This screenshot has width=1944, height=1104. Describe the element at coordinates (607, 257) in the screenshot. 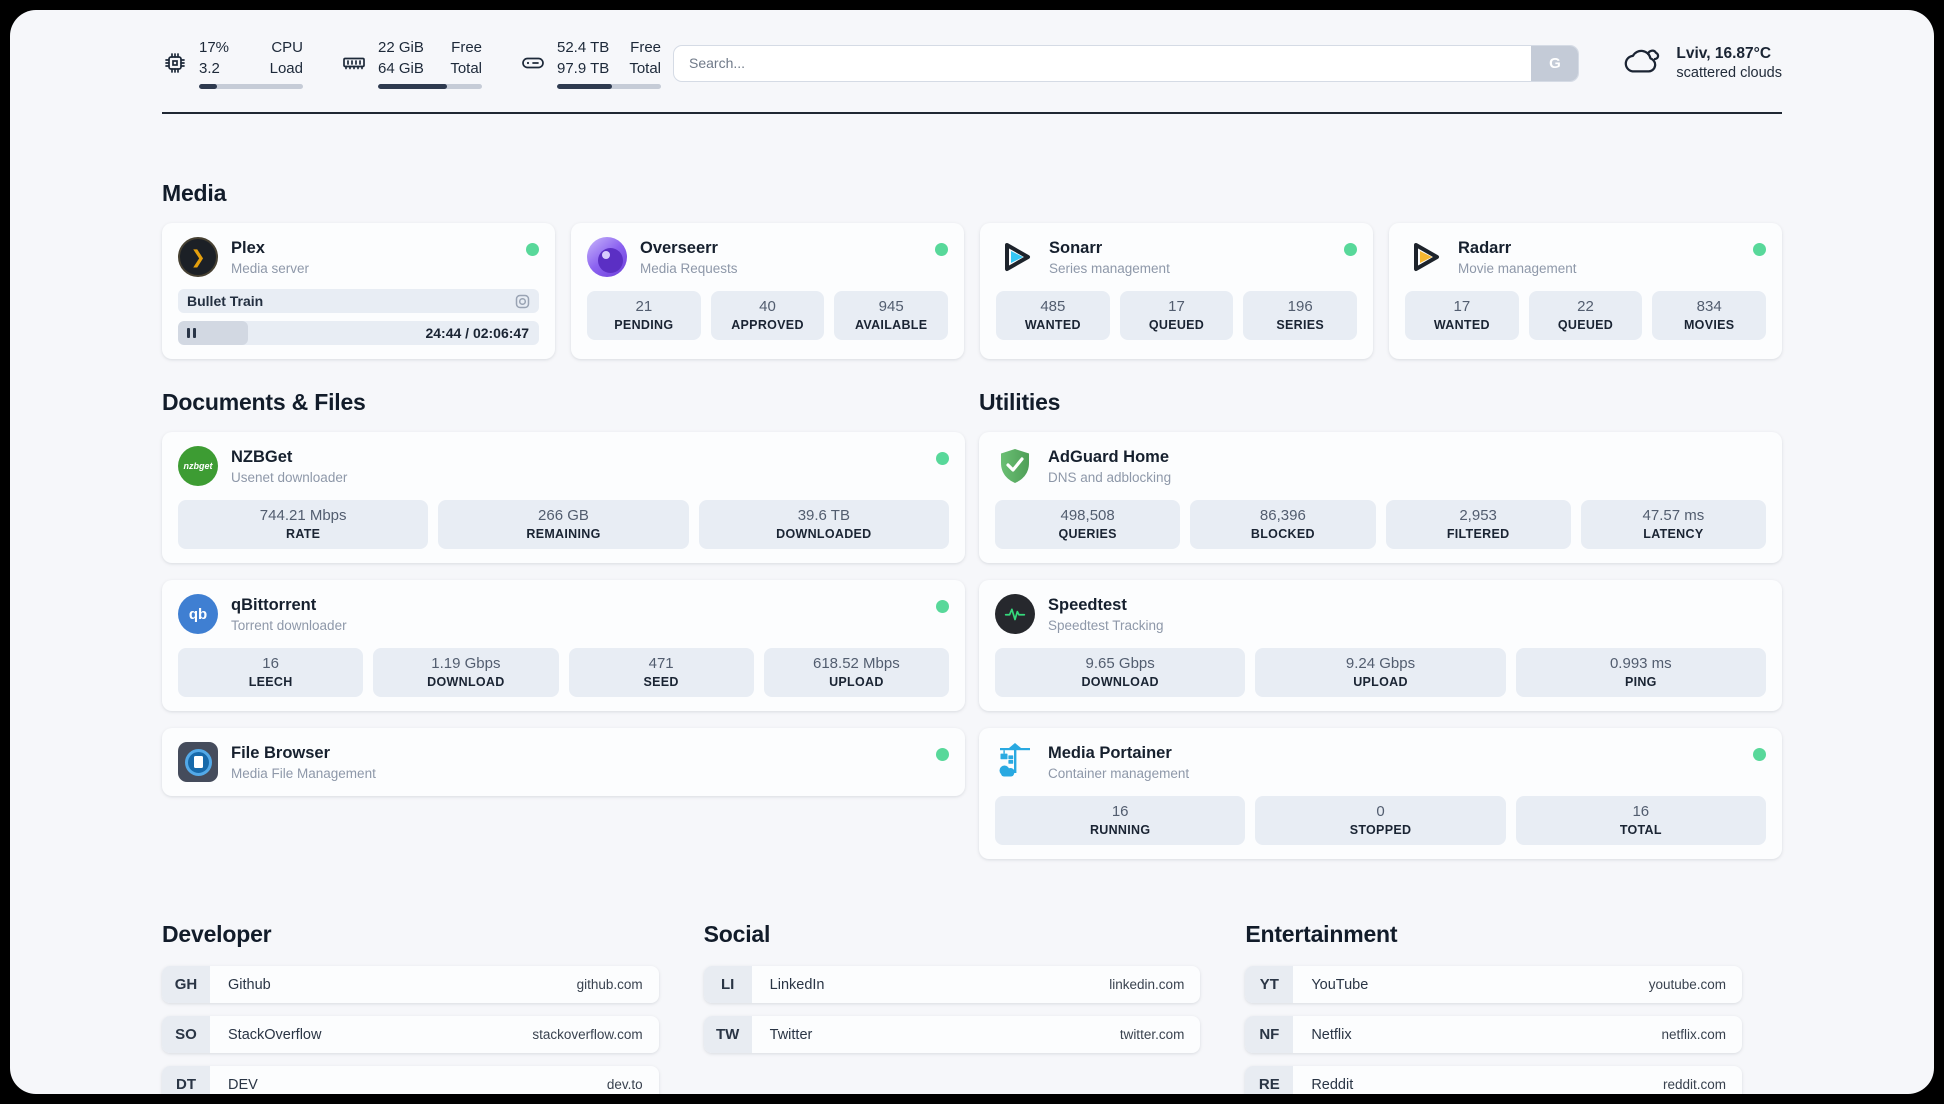

I see `overseerr-icon` at that location.